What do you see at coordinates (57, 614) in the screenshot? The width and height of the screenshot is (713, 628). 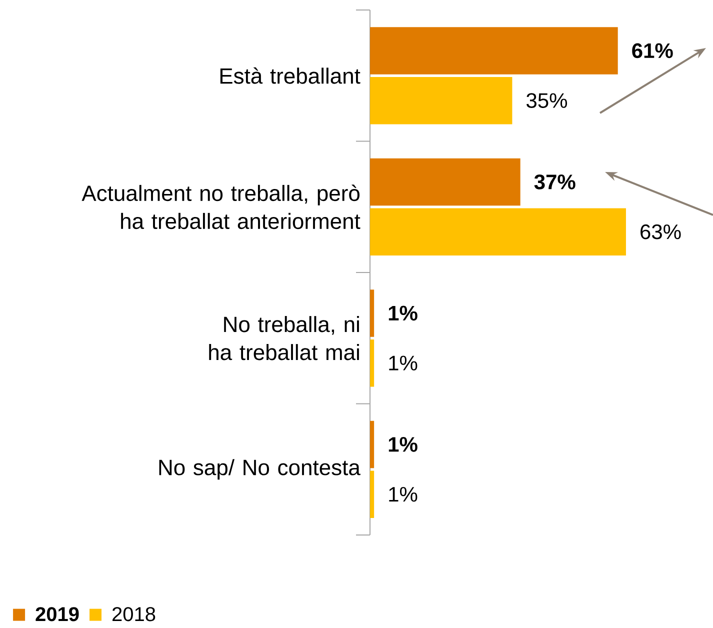 I see `legend-label: 2019` at bounding box center [57, 614].